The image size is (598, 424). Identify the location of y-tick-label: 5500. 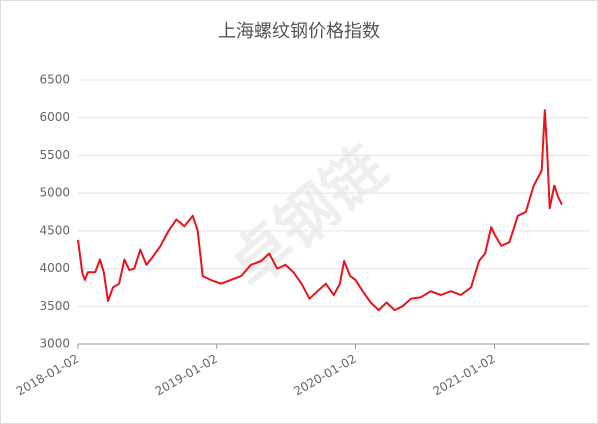
(54, 155).